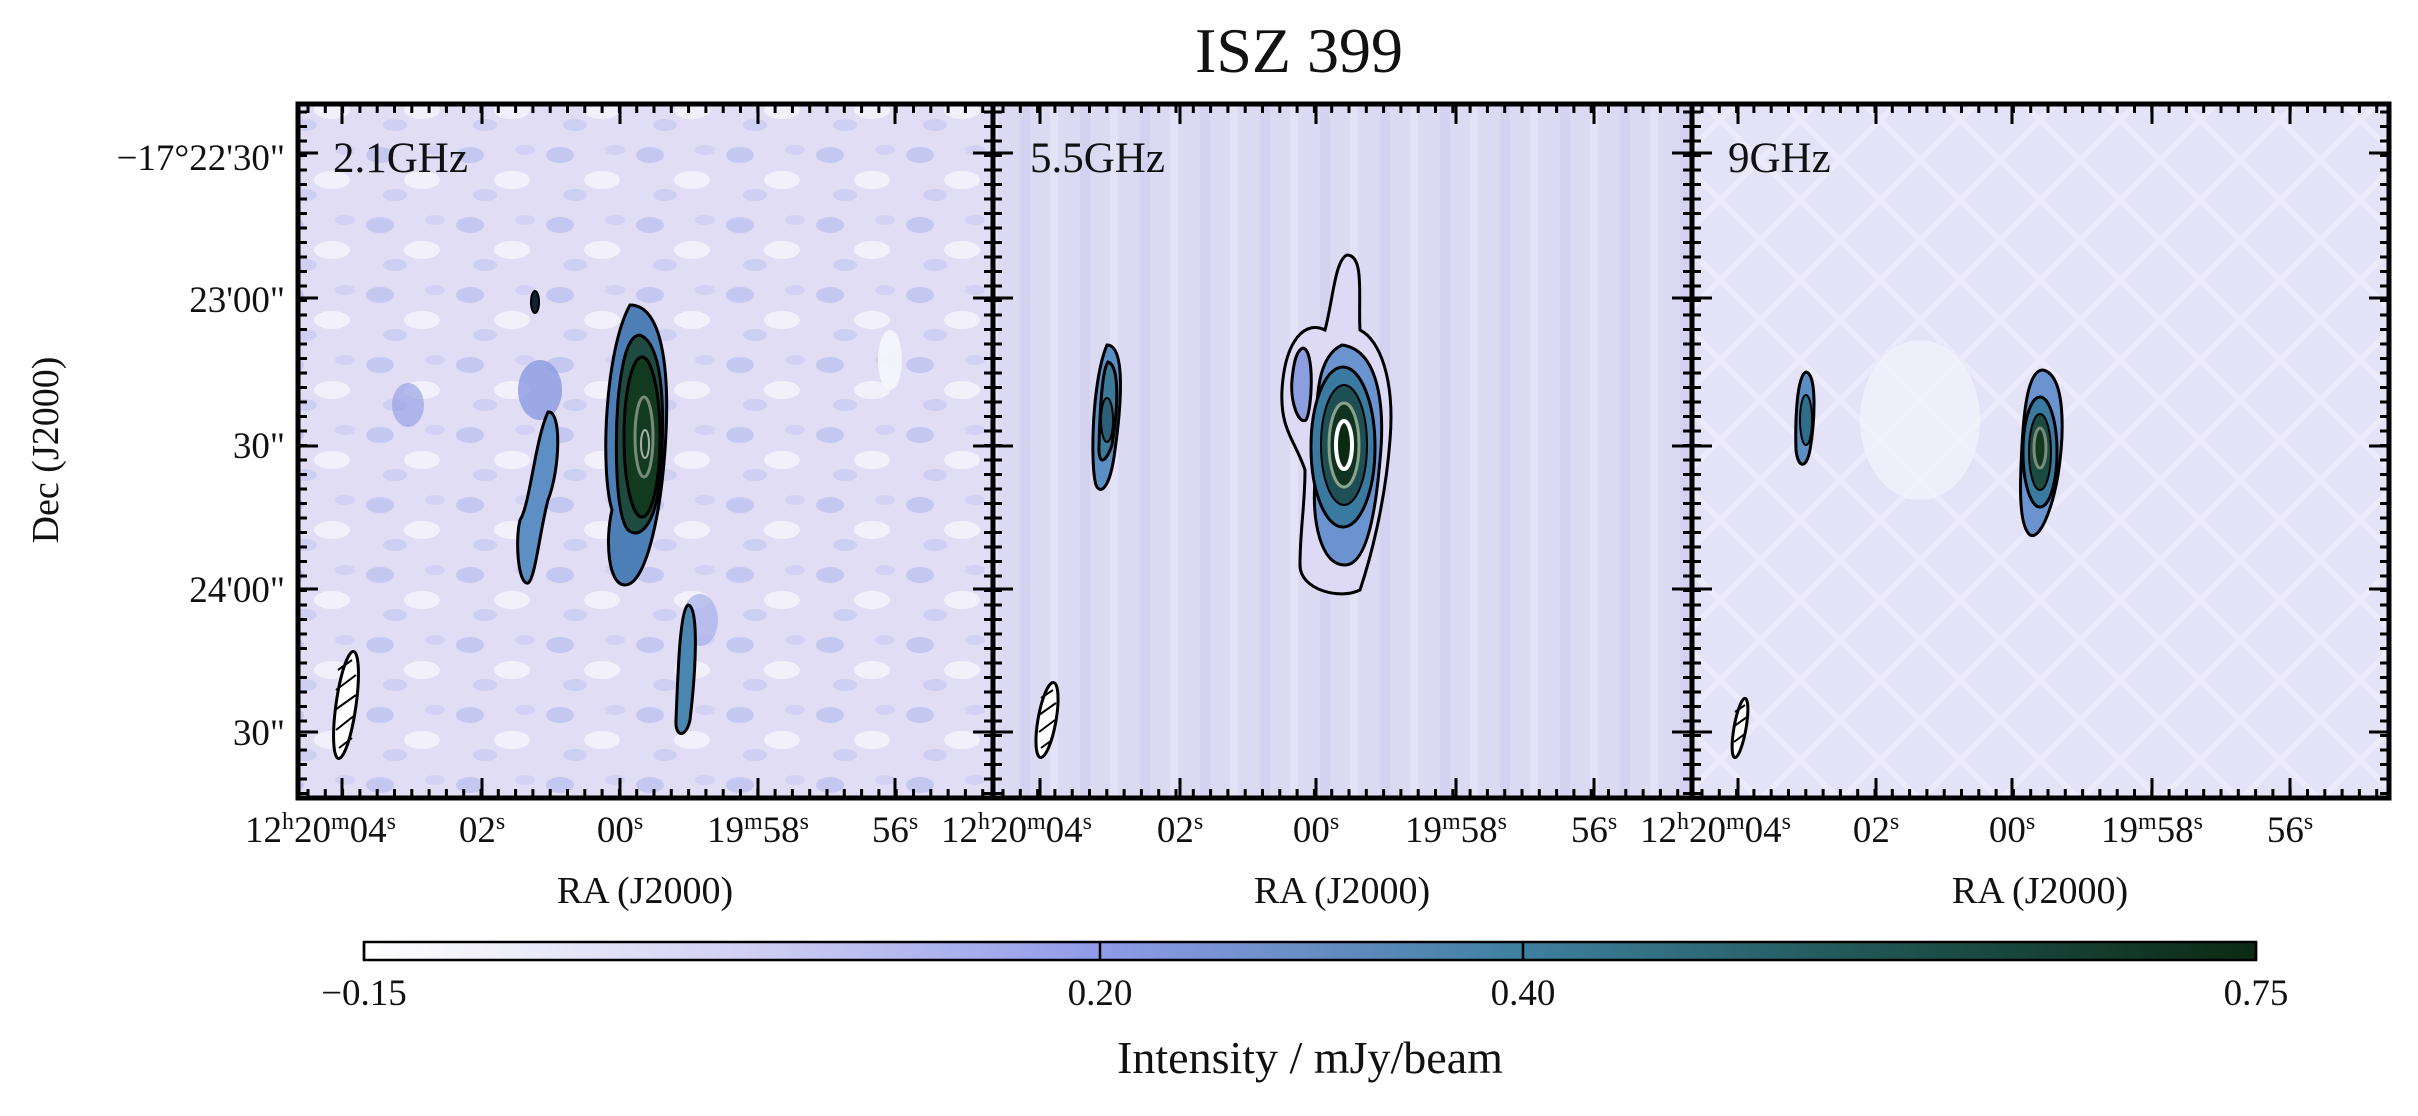 This screenshot has width=2418, height=1116. I want to click on dec-tick-label: 23'00", so click(237, 300).